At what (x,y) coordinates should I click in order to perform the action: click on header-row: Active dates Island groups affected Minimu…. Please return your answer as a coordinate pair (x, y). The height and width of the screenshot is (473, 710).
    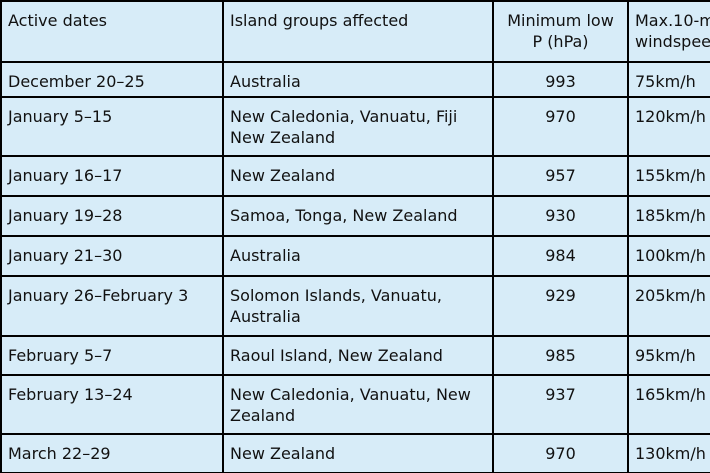
    Looking at the image, I should click on (355, 31).